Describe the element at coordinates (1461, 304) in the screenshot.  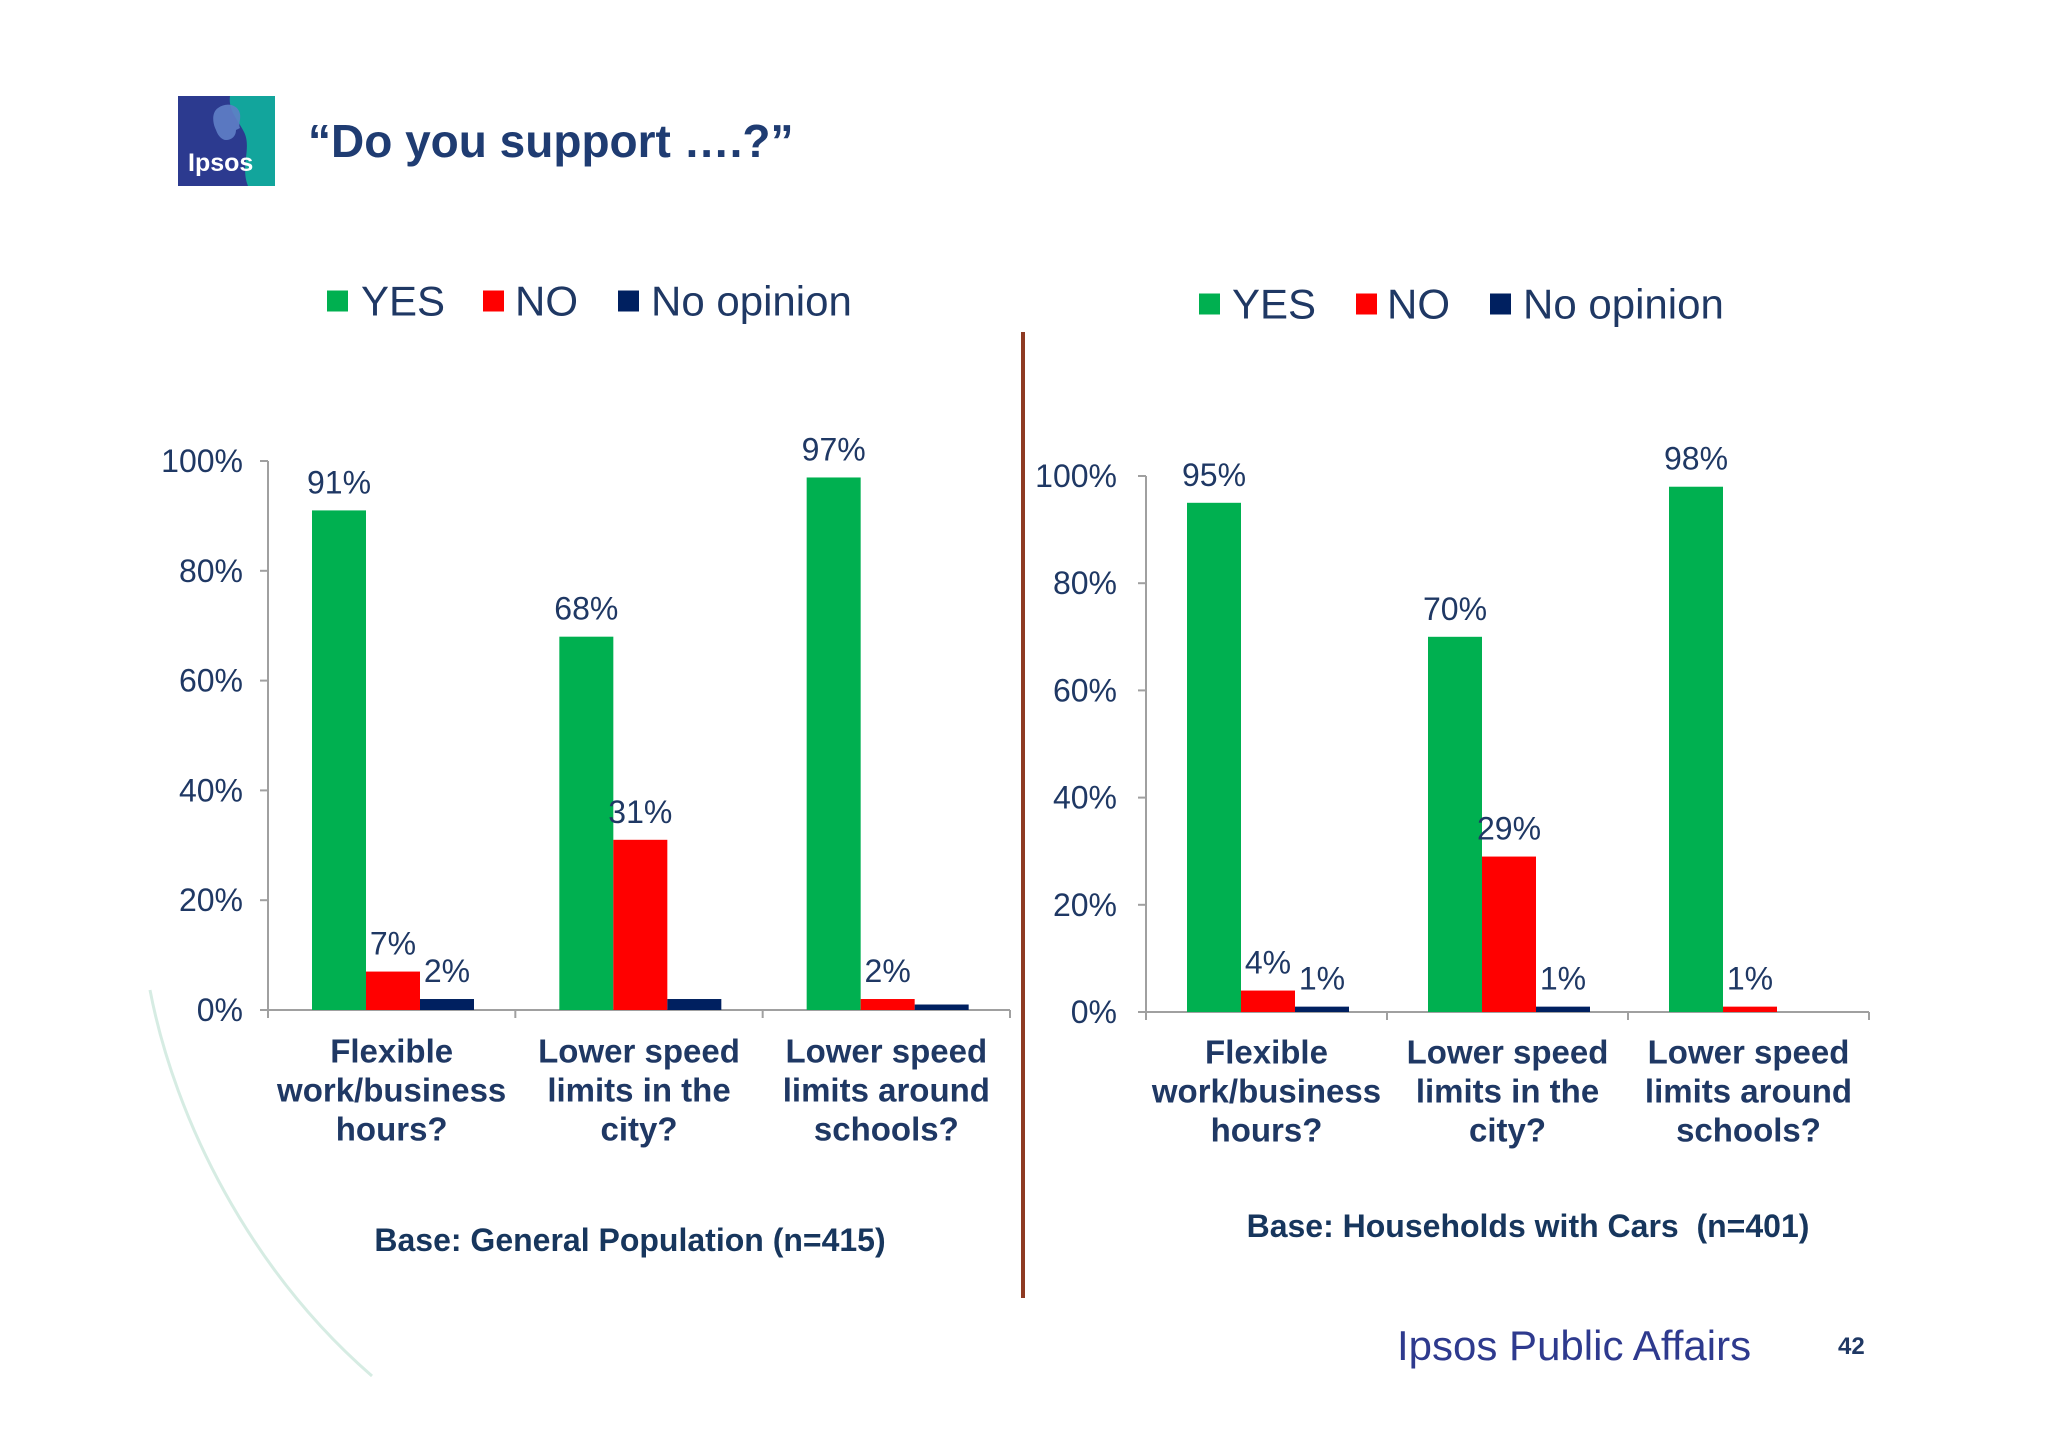
I see `chart-2-legend: YES NO No opinion` at that location.